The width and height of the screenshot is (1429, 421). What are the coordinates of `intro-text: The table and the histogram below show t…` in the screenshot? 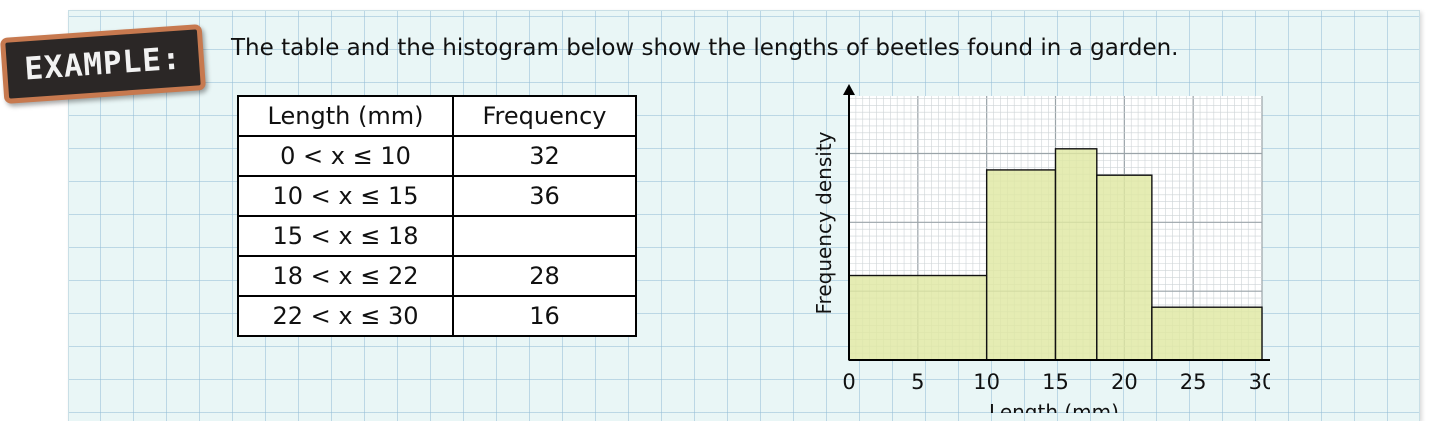 It's located at (705, 48).